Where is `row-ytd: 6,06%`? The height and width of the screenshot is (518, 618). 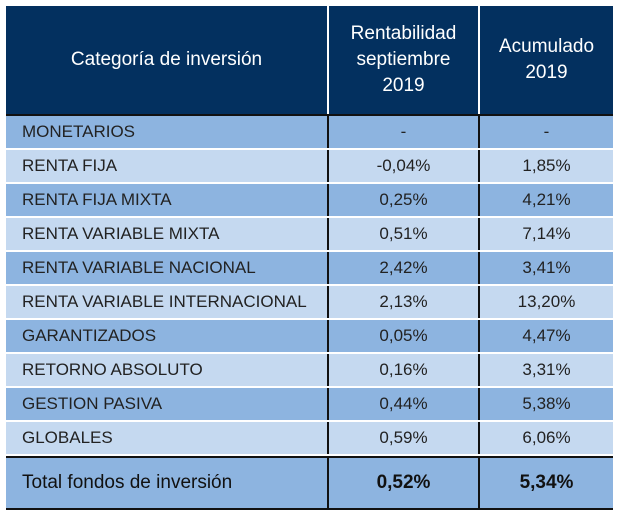 row-ytd: 6,06% is located at coordinates (546, 437).